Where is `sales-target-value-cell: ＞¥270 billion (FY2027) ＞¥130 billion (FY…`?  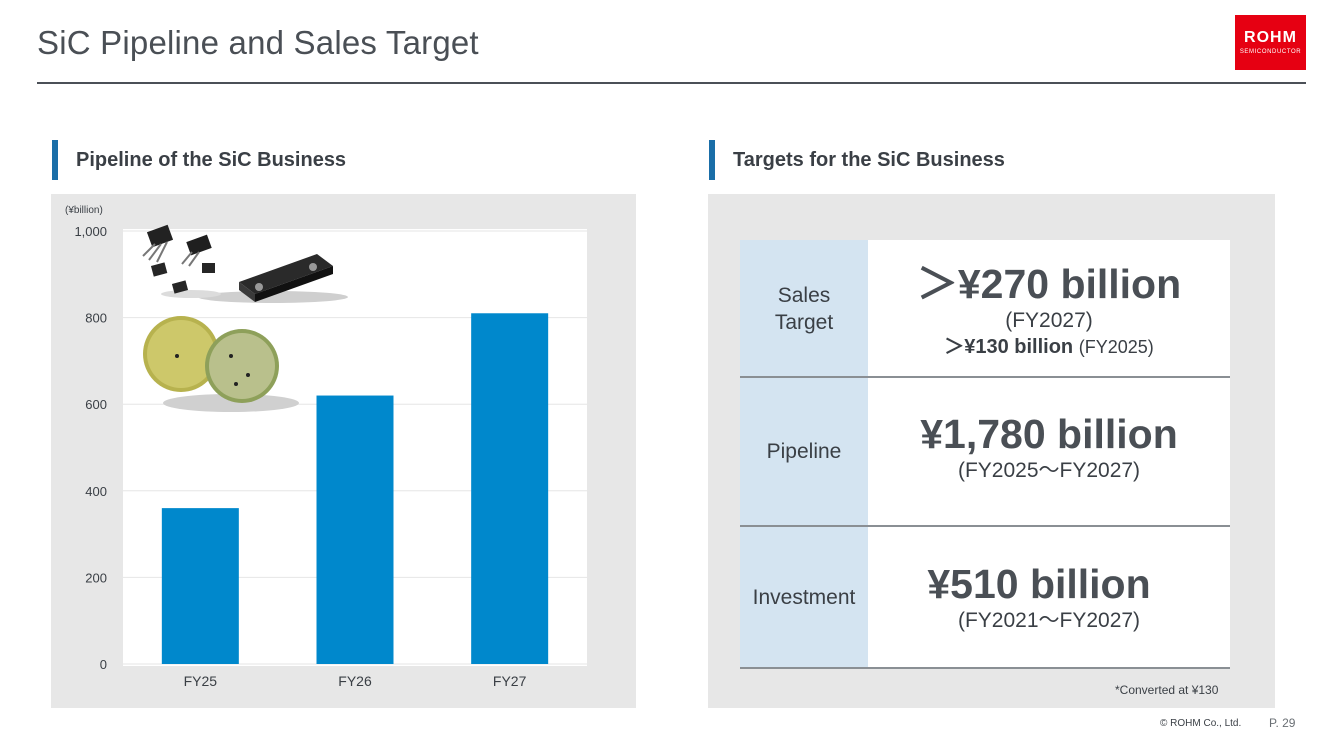
sales-target-value-cell: ＞¥270 billion (FY2027) ＞¥130 billion (FY… is located at coordinates (1049, 308).